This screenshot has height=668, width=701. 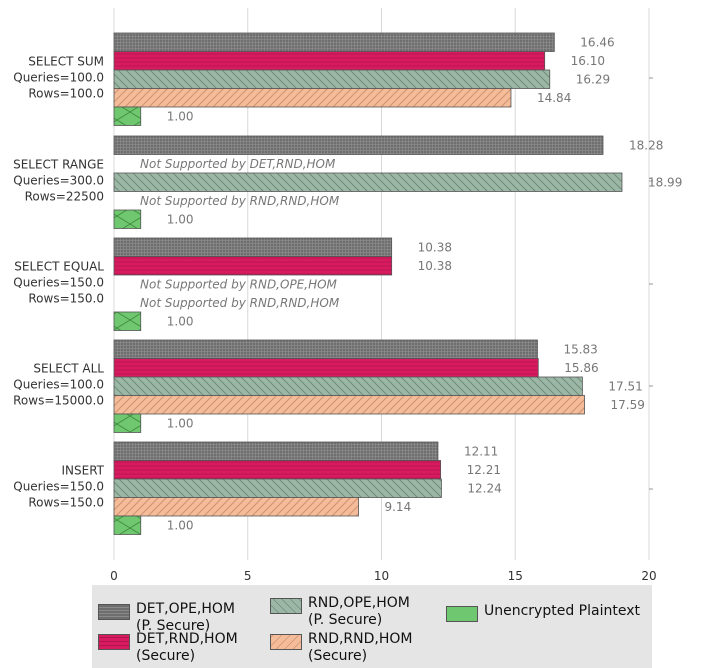 I want to click on legend-label: RND,OPE,HOM (P. Secure), so click(x=359, y=611).